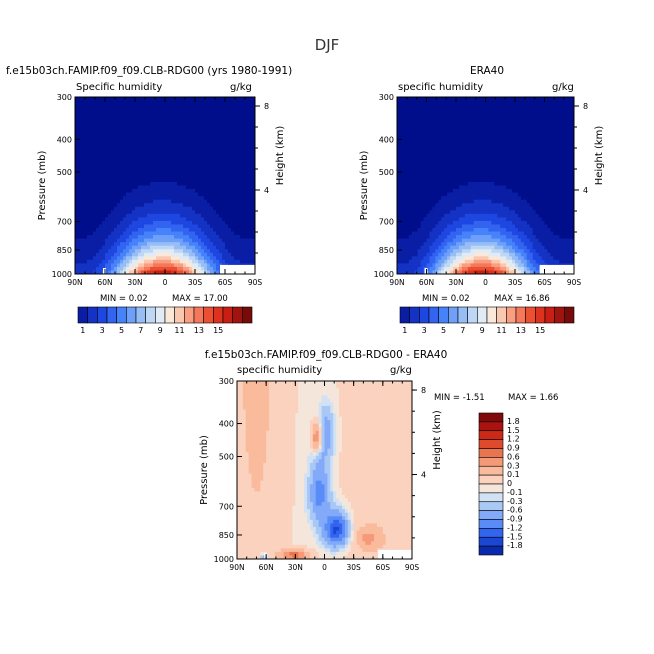 This screenshot has width=654, height=654. I want to click on colorbar-tick-label: 11, so click(179, 330).